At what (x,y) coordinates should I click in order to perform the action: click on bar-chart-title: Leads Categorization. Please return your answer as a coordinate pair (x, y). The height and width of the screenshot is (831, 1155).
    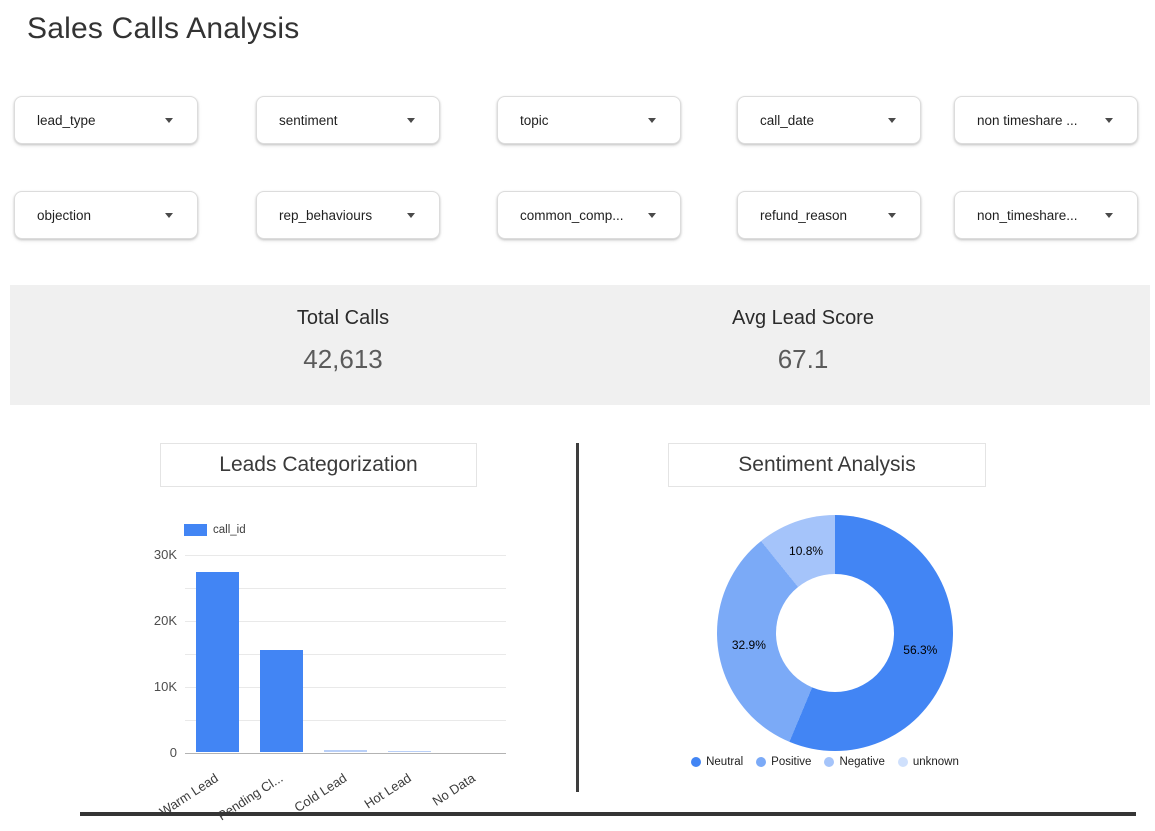
    Looking at the image, I should click on (318, 465).